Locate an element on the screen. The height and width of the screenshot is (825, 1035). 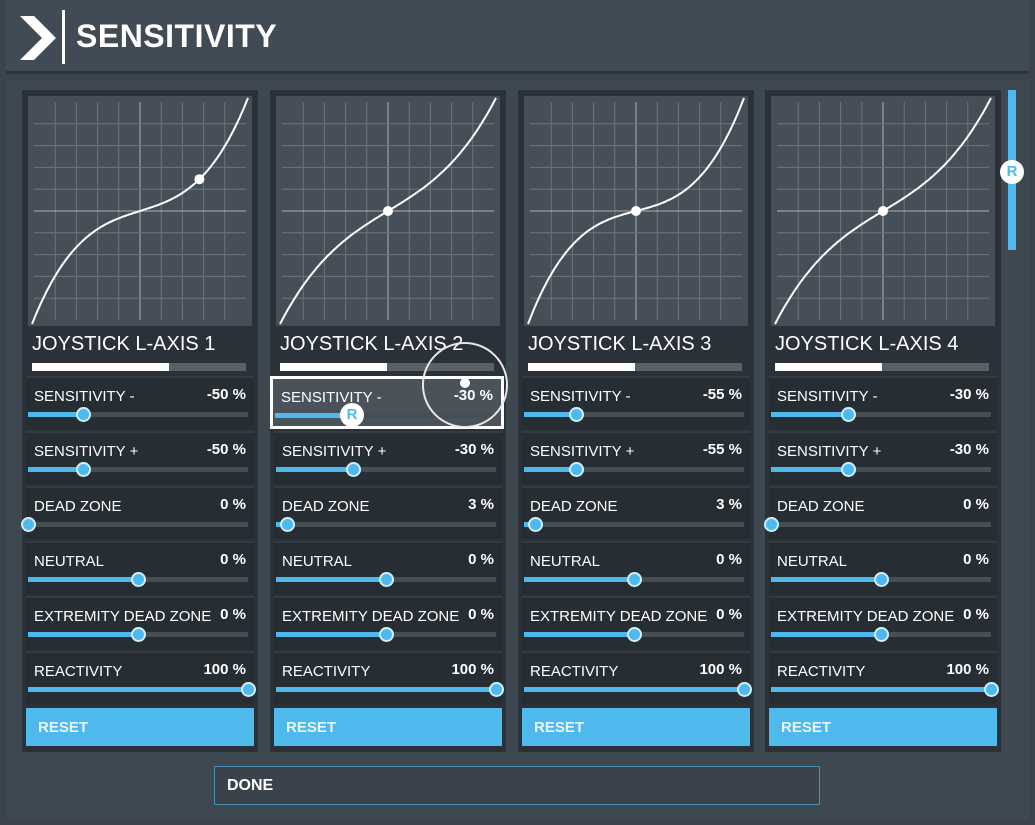
done-button: DONE is located at coordinates (517, 785).